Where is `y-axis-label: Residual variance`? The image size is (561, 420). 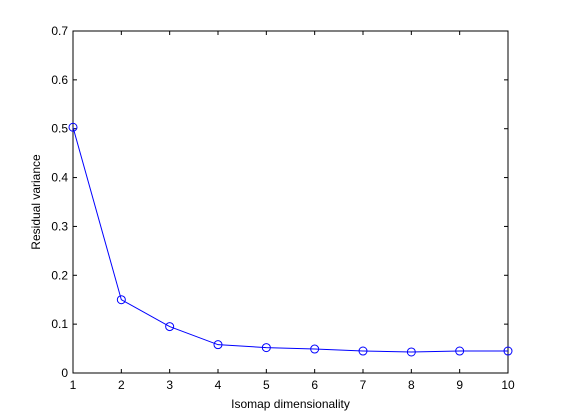 y-axis-label: Residual variance is located at coordinates (36, 202).